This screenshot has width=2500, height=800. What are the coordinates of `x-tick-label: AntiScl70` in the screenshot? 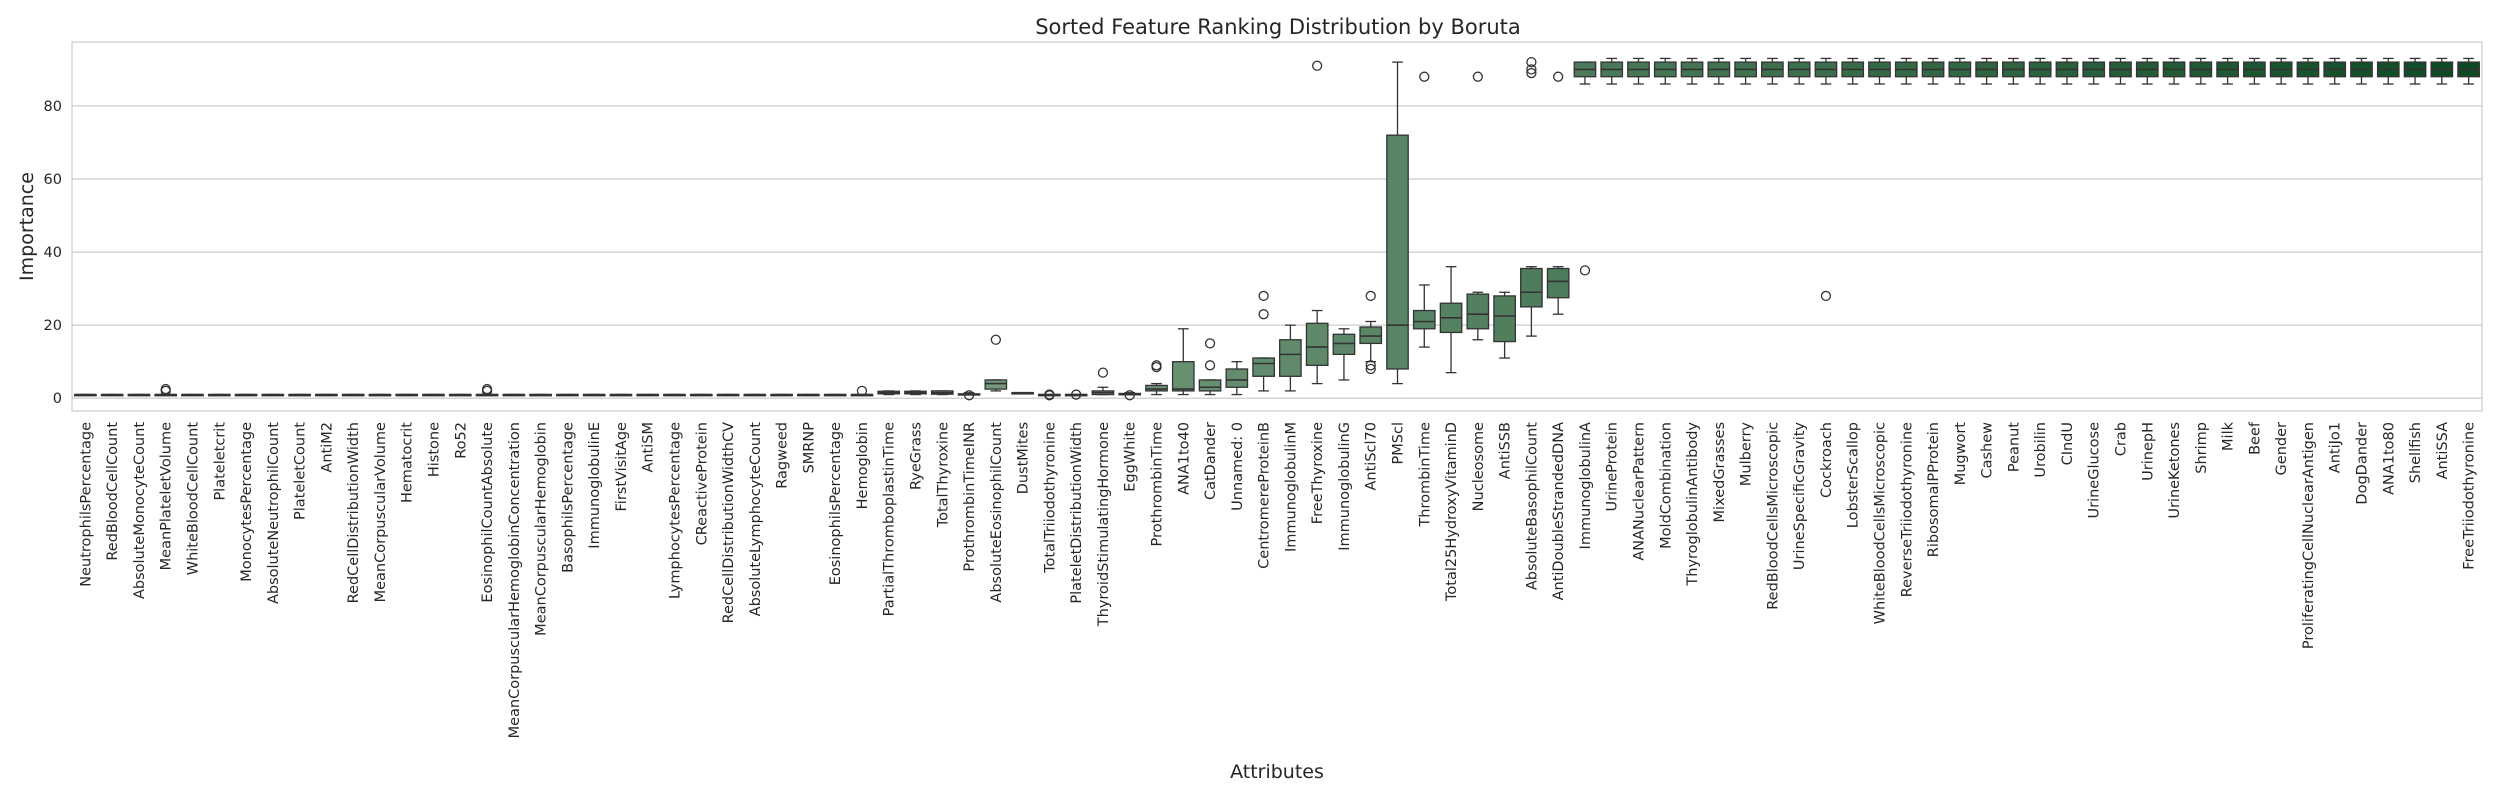 It's located at (1372, 456).